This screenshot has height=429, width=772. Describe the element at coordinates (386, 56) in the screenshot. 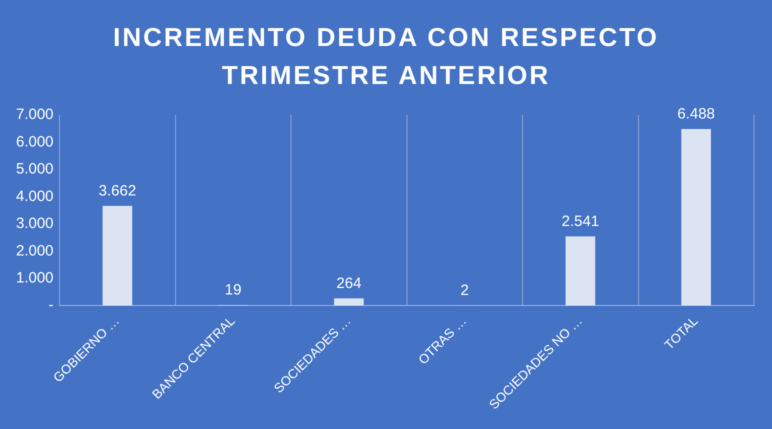

I see `chart-title: INCREMENTO DEUDA CON RESPECTO TRIMESTRE ANTERIOR` at that location.